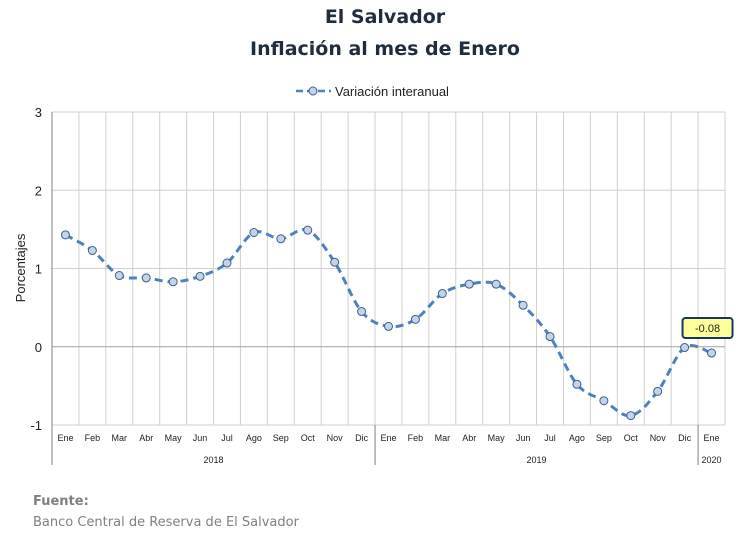  What do you see at coordinates (38, 190) in the screenshot?
I see `y-tick-label: 2` at bounding box center [38, 190].